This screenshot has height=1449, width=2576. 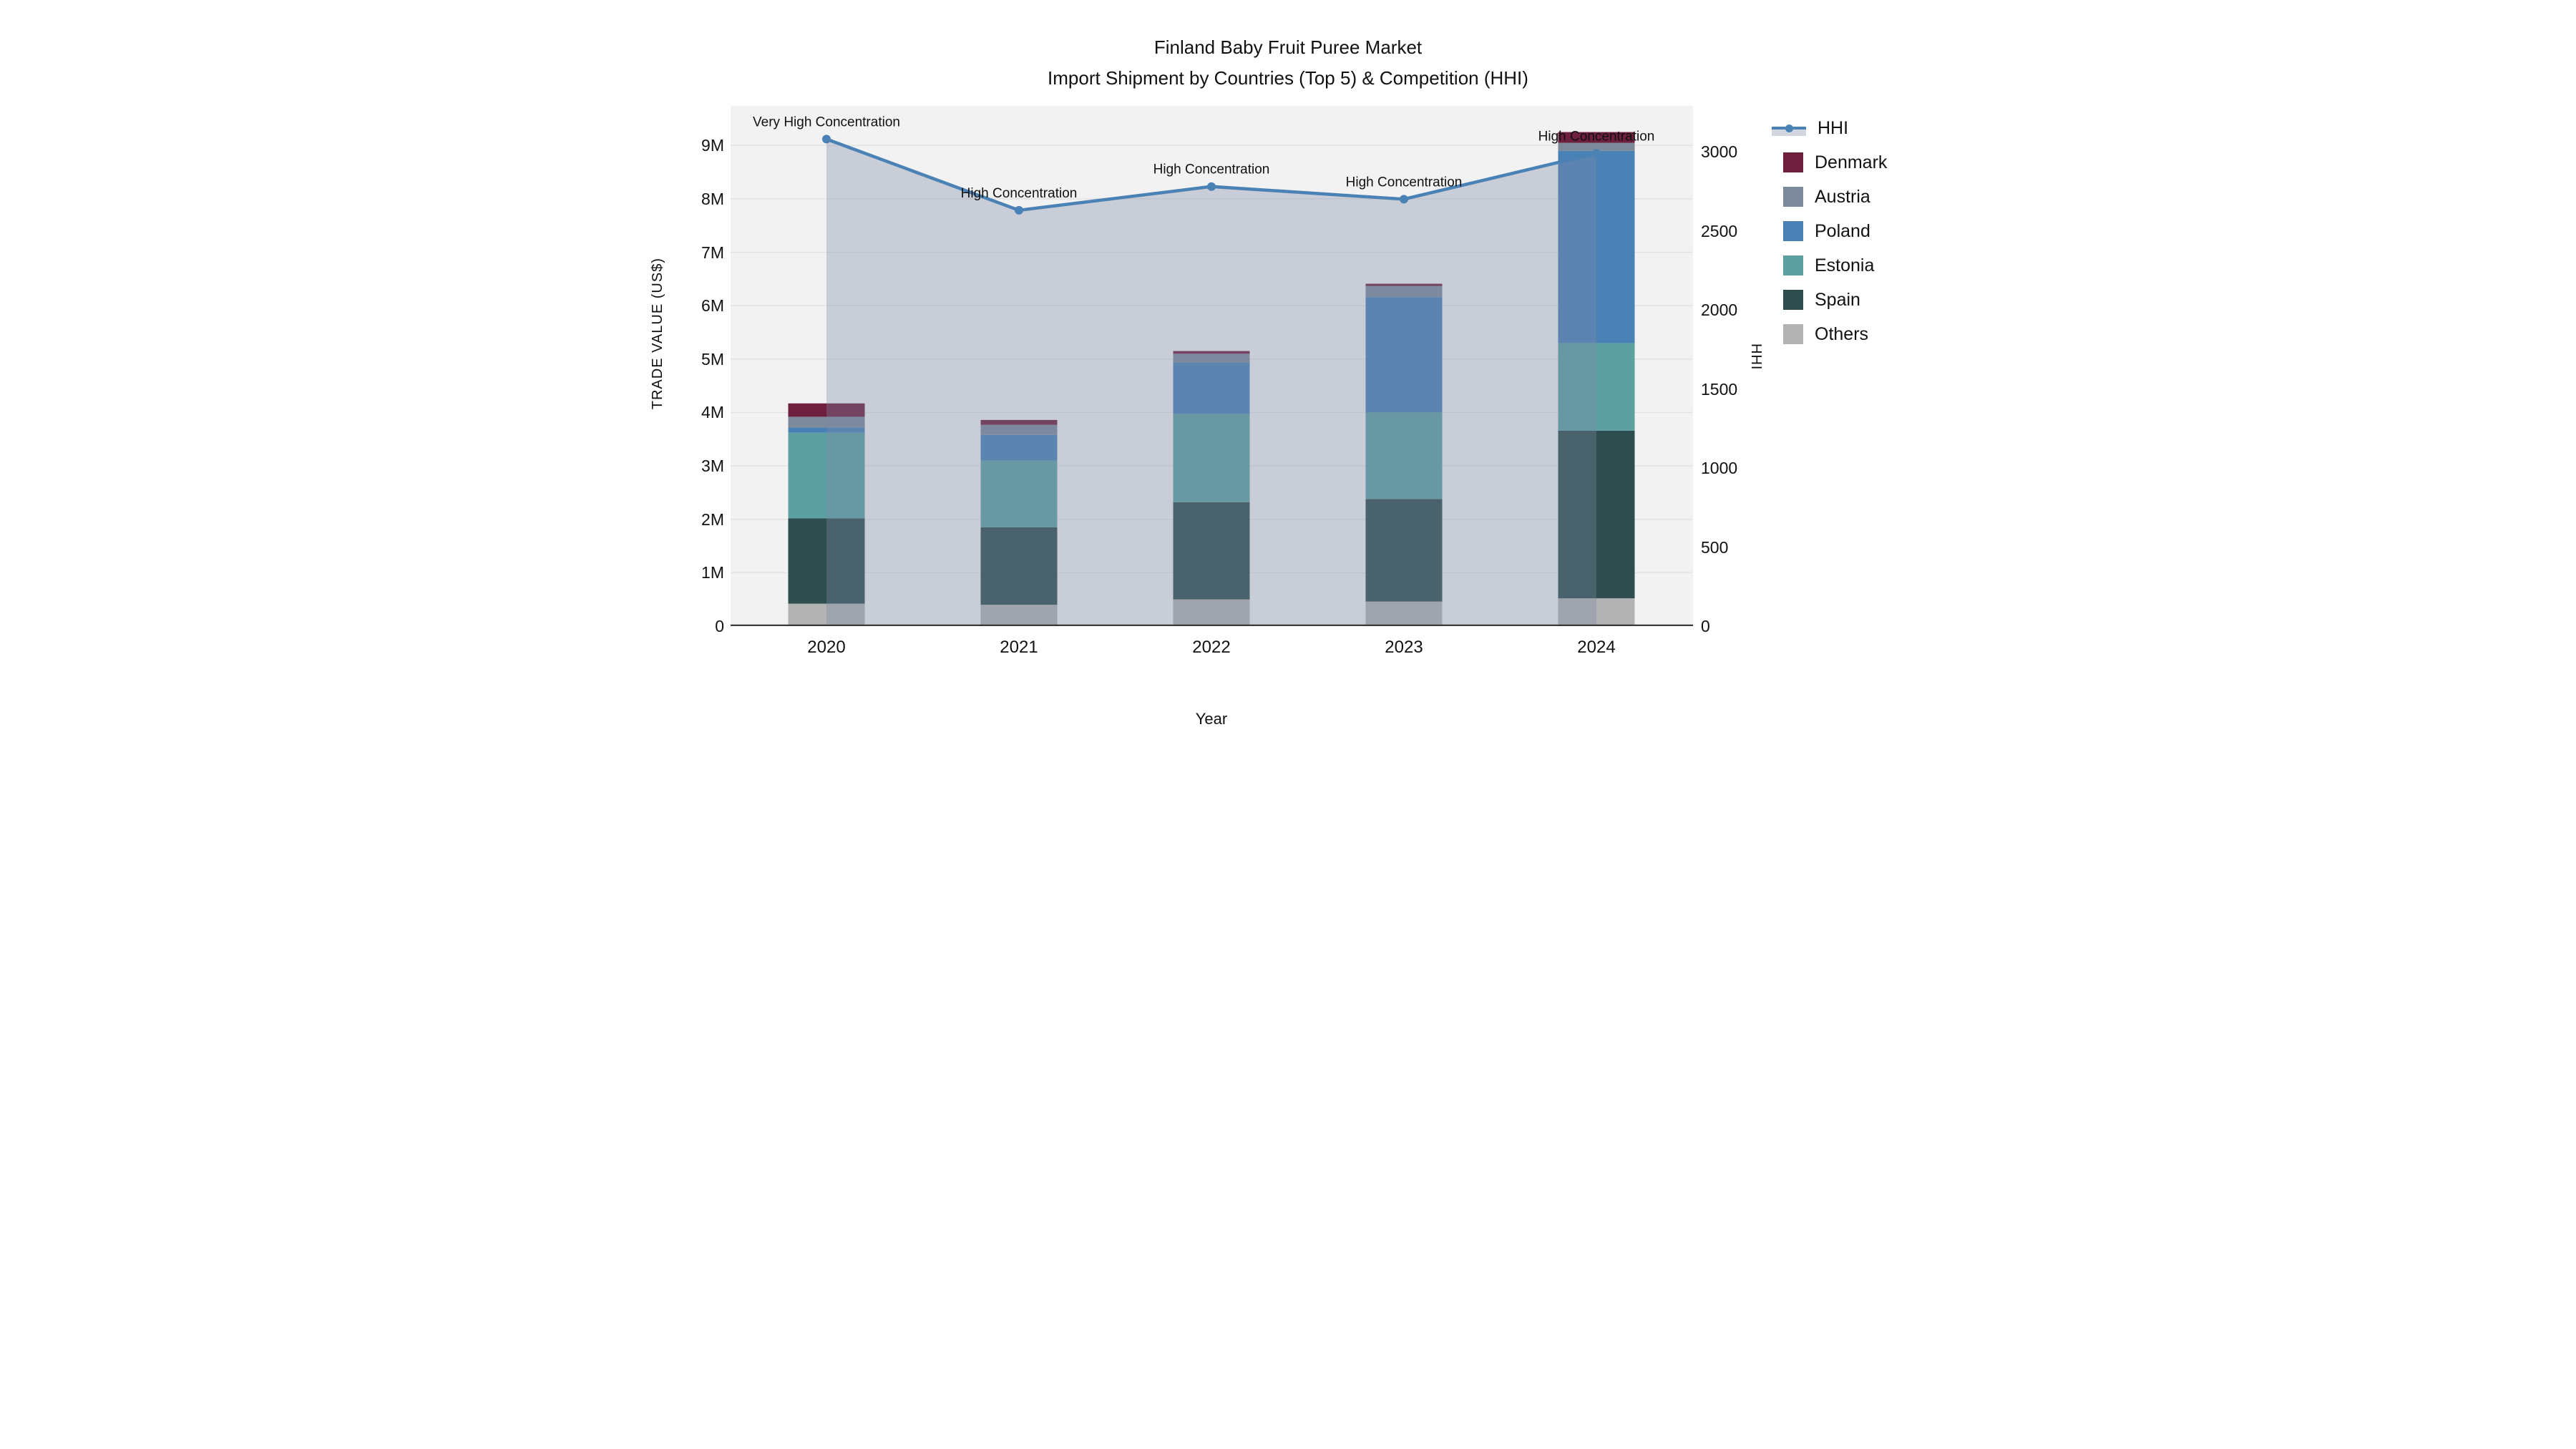 What do you see at coordinates (1404, 284) in the screenshot?
I see `bar-2023-denmark` at bounding box center [1404, 284].